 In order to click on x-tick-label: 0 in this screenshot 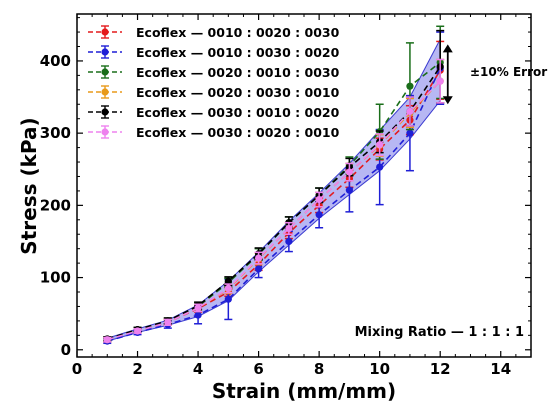, I will do `click(77, 369)`.